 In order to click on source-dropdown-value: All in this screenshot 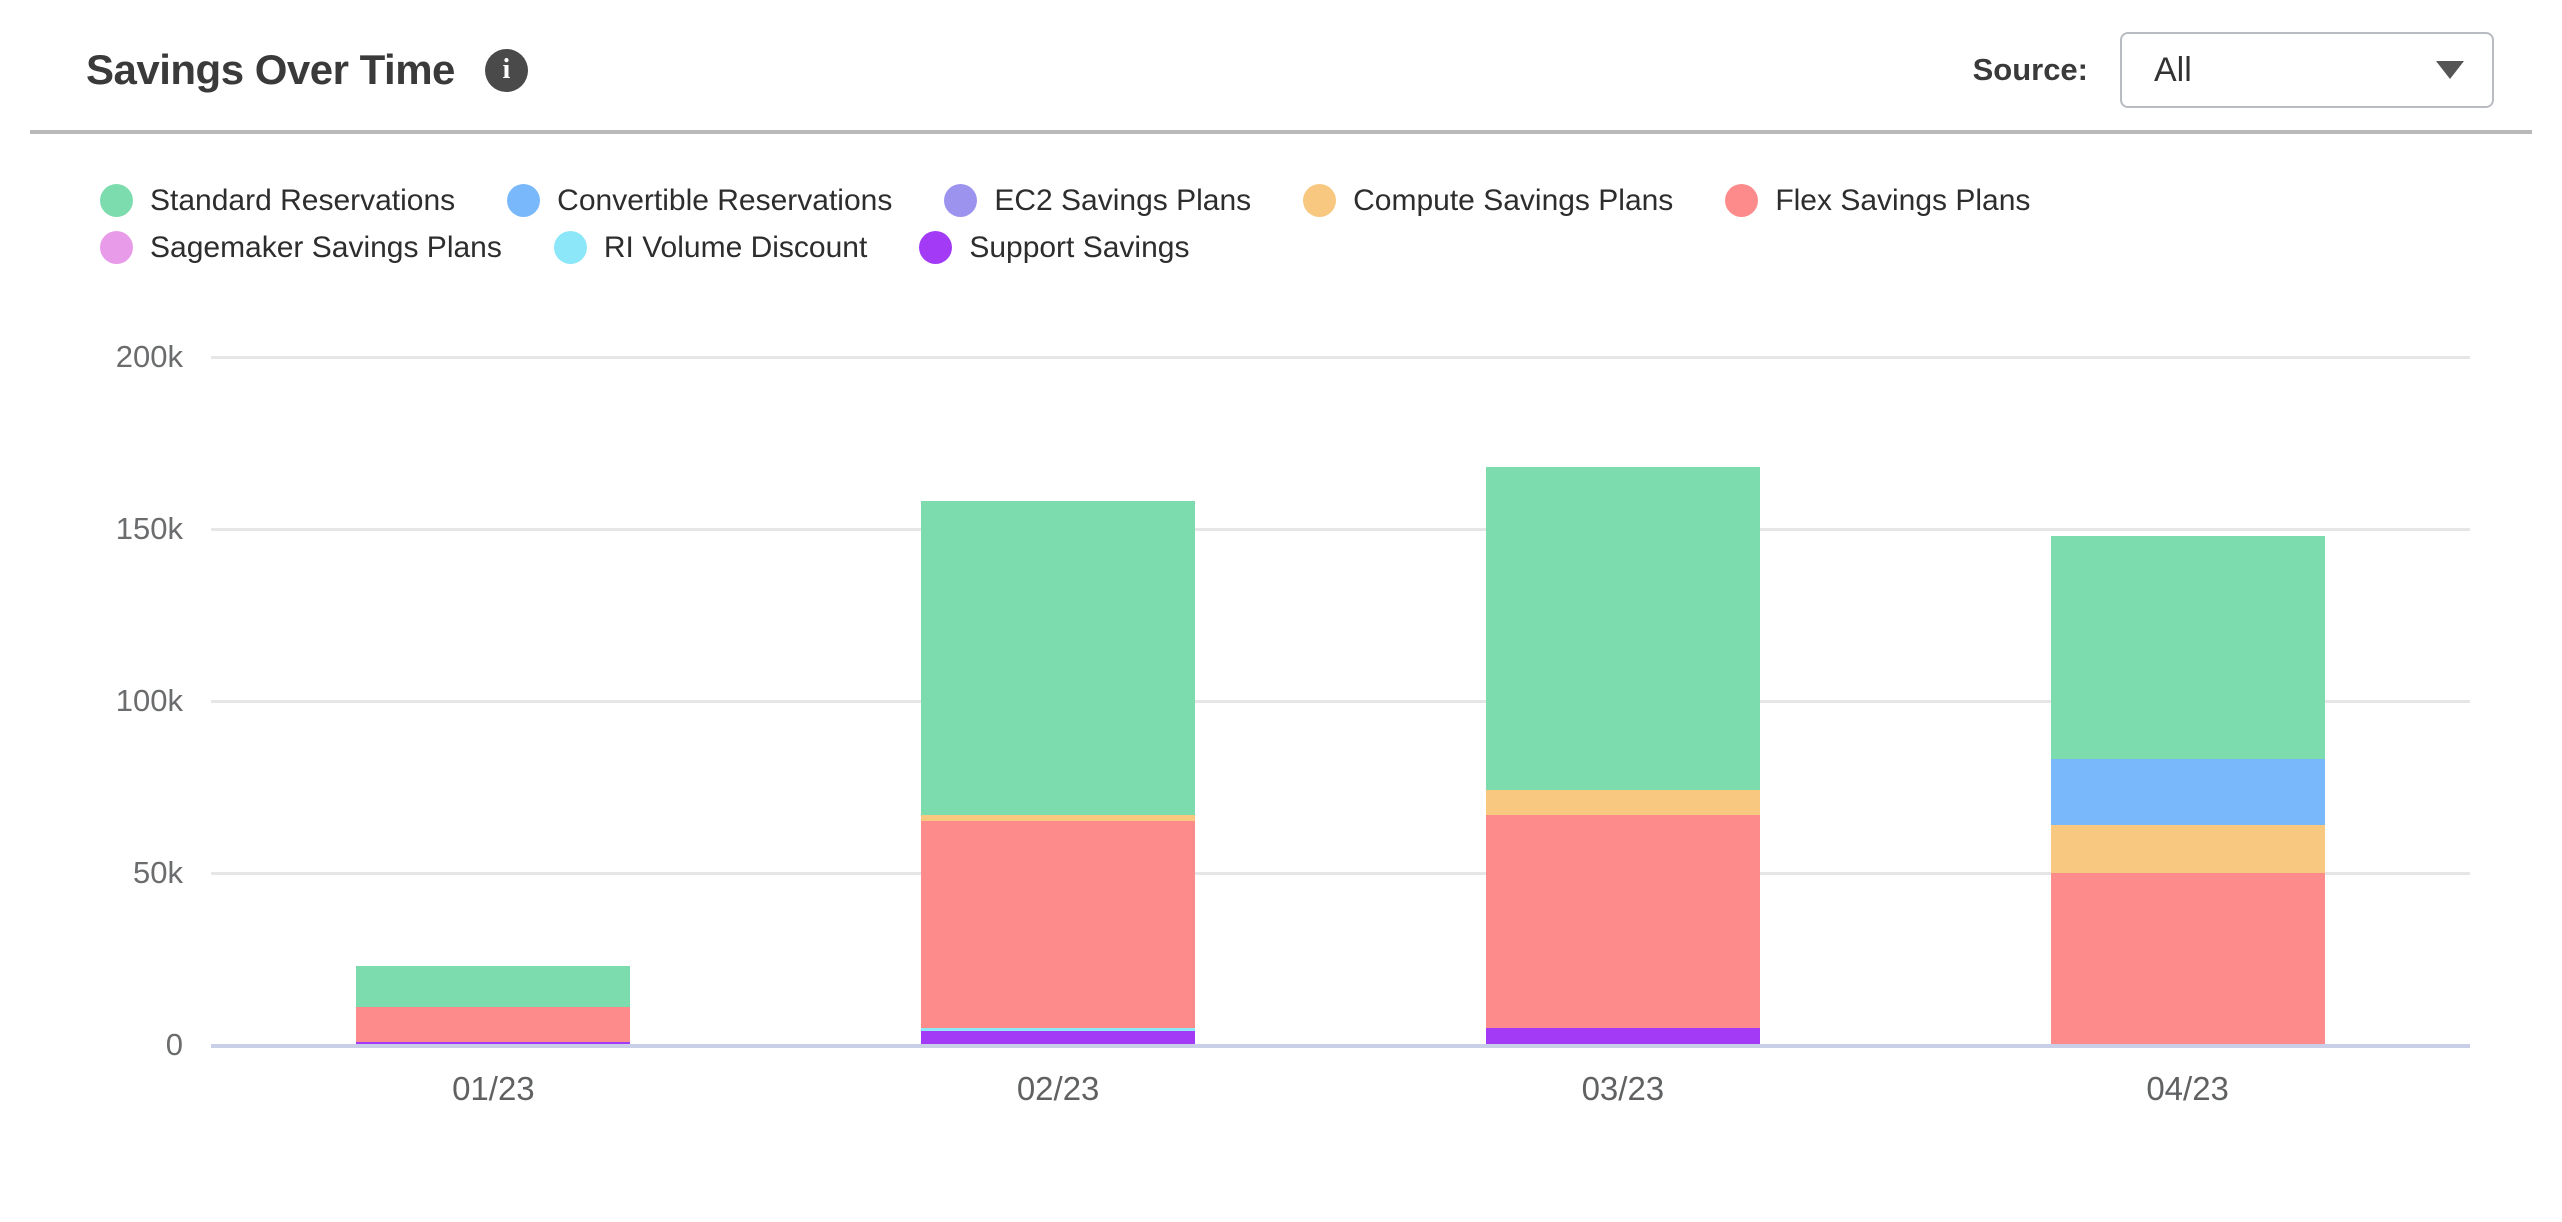, I will do `click(2173, 69)`.